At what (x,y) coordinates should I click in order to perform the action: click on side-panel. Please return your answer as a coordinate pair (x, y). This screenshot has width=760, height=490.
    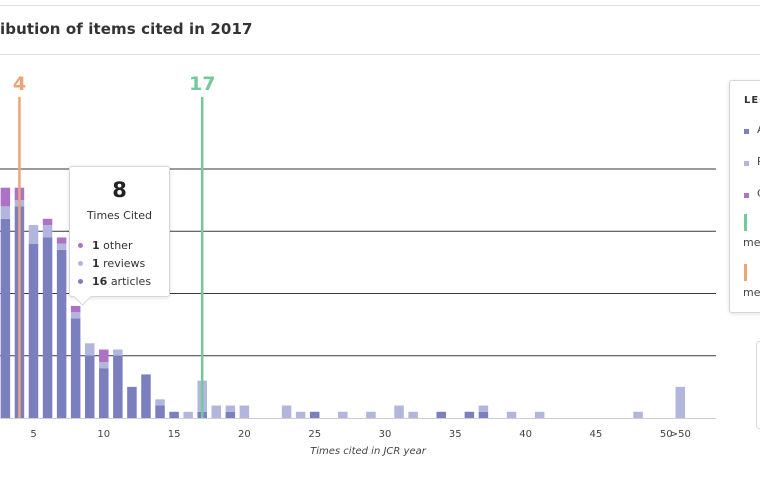
    Looking at the image, I should click on (758, 385).